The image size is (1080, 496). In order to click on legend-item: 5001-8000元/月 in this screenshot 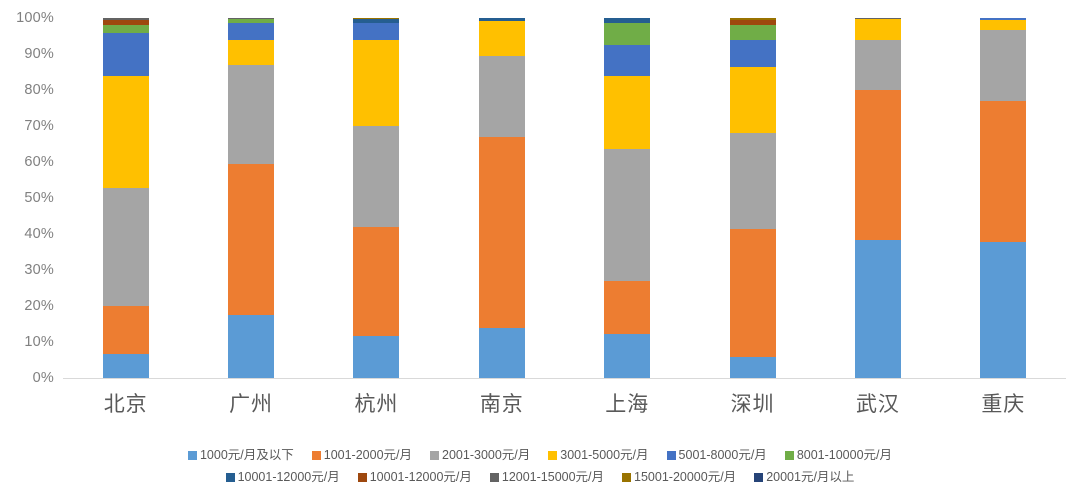, I will do `click(716, 455)`.